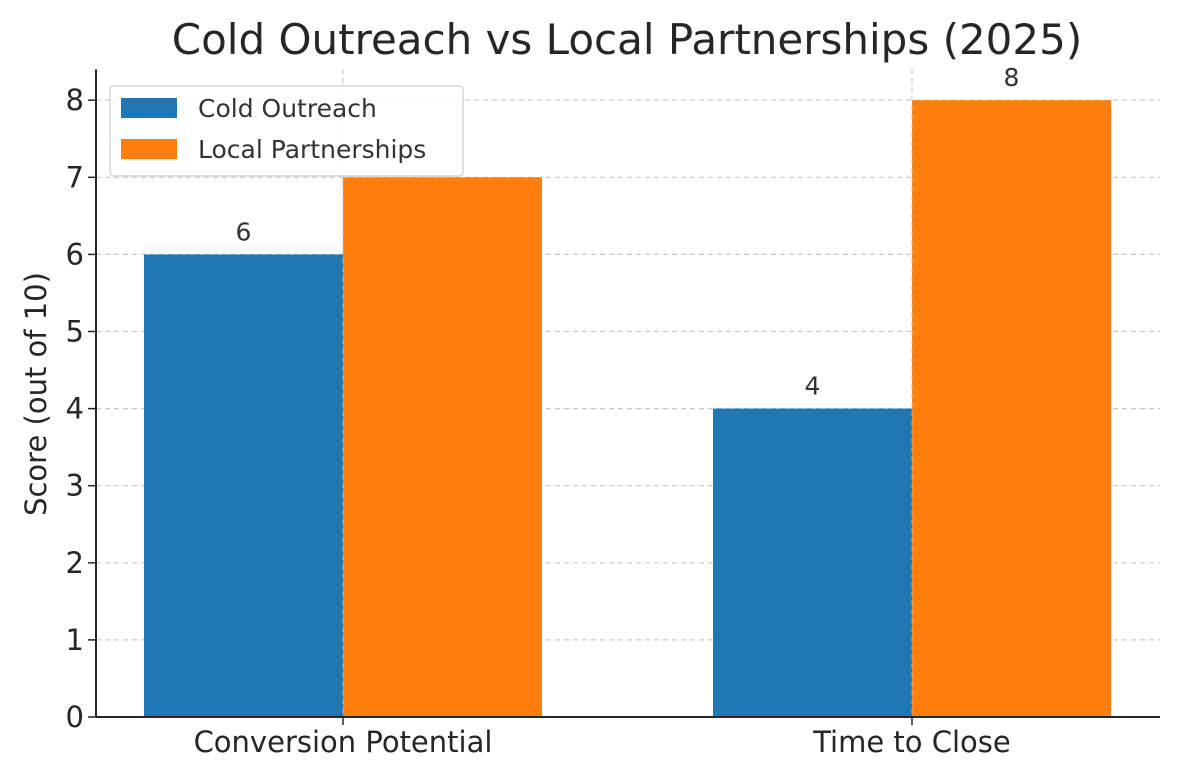 This screenshot has width=1180, height=784. What do you see at coordinates (75, 717) in the screenshot?
I see `y-tick-label: 0` at bounding box center [75, 717].